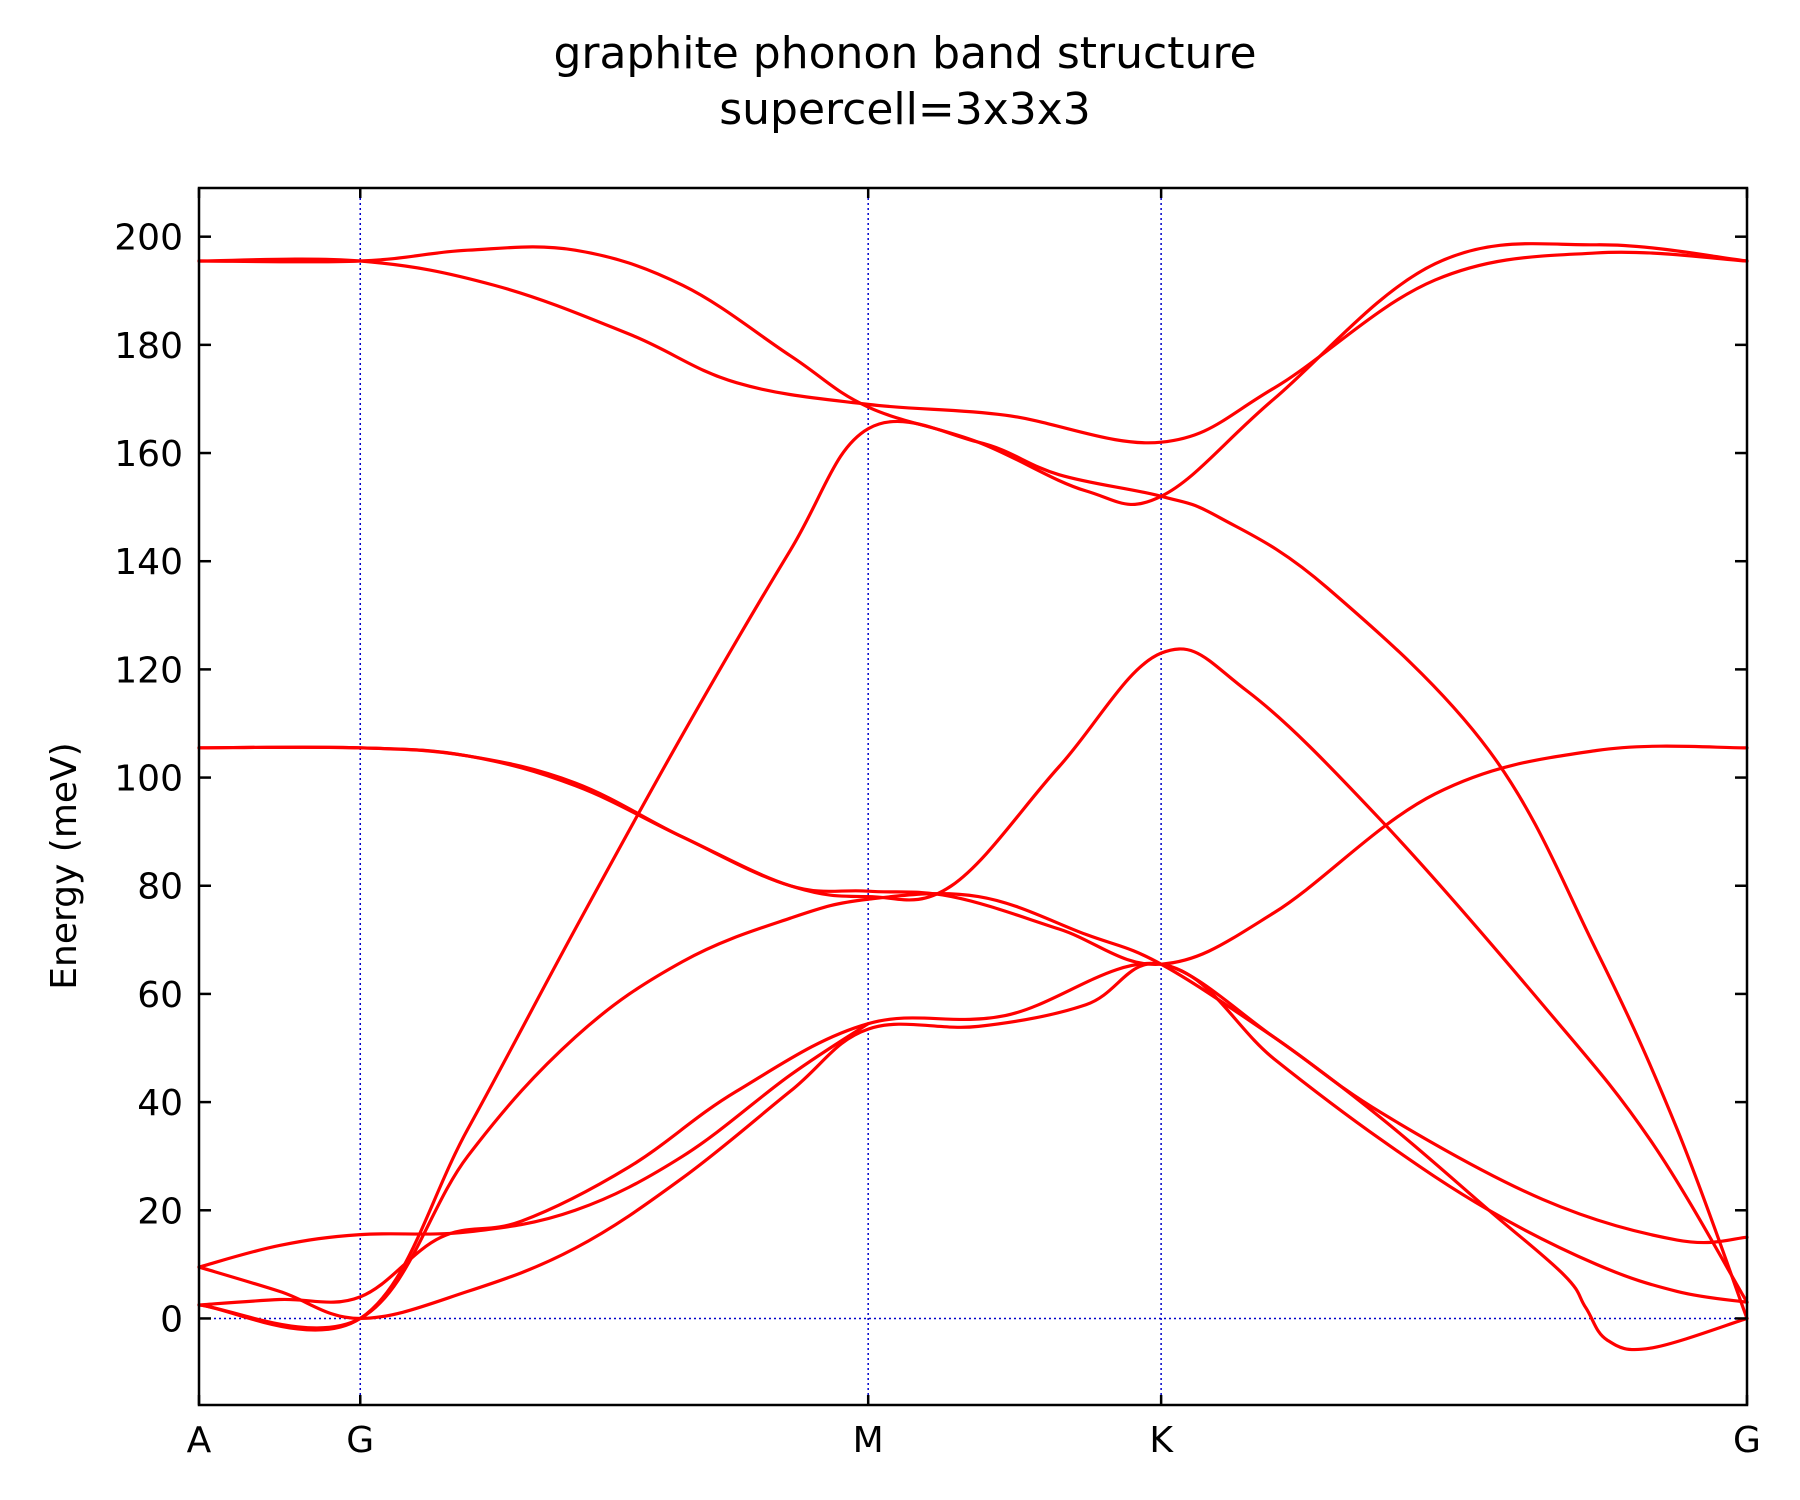 The width and height of the screenshot is (1800, 1500). What do you see at coordinates (64, 865) in the screenshot?
I see `y-axis-label: Energy (meV)` at bounding box center [64, 865].